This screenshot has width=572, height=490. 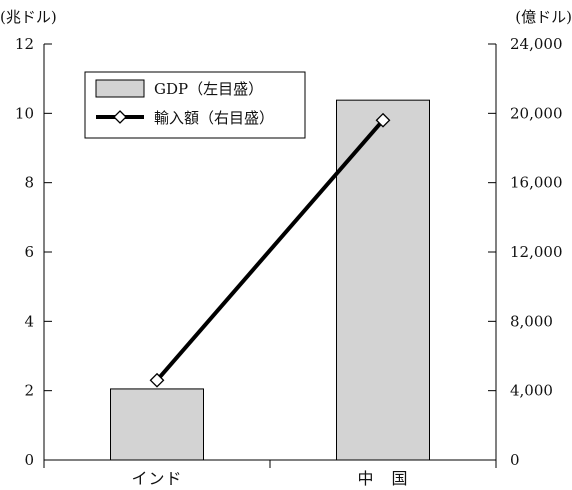 I want to click on legend: GDP（左目盛） 輸入額（右目盛）, so click(x=195, y=105).